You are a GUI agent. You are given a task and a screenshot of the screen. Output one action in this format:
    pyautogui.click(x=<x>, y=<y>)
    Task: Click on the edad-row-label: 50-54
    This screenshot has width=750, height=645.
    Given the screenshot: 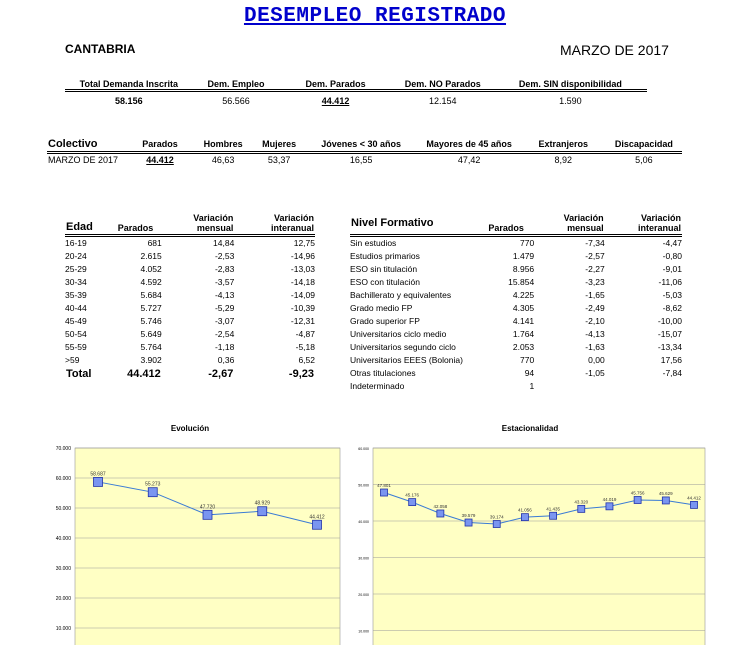 What is the action you would take?
    pyautogui.click(x=76, y=334)
    